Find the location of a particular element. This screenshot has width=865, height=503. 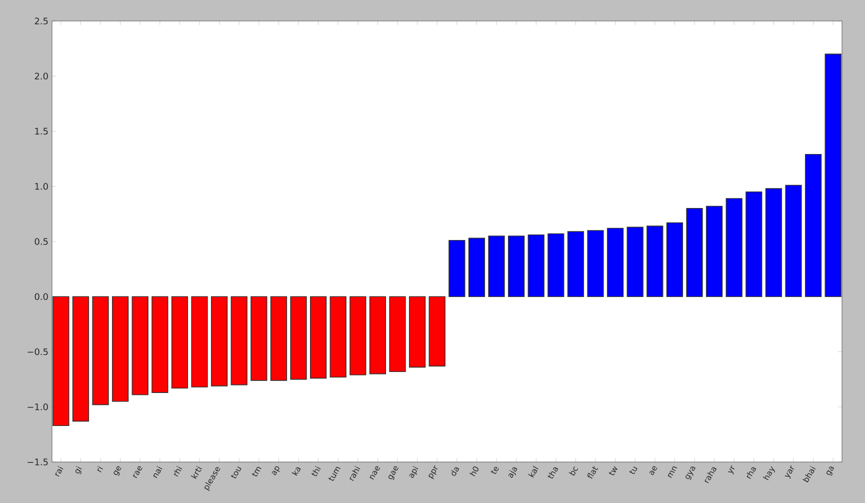

y-tick-label: −0.5 is located at coordinates (38, 352).